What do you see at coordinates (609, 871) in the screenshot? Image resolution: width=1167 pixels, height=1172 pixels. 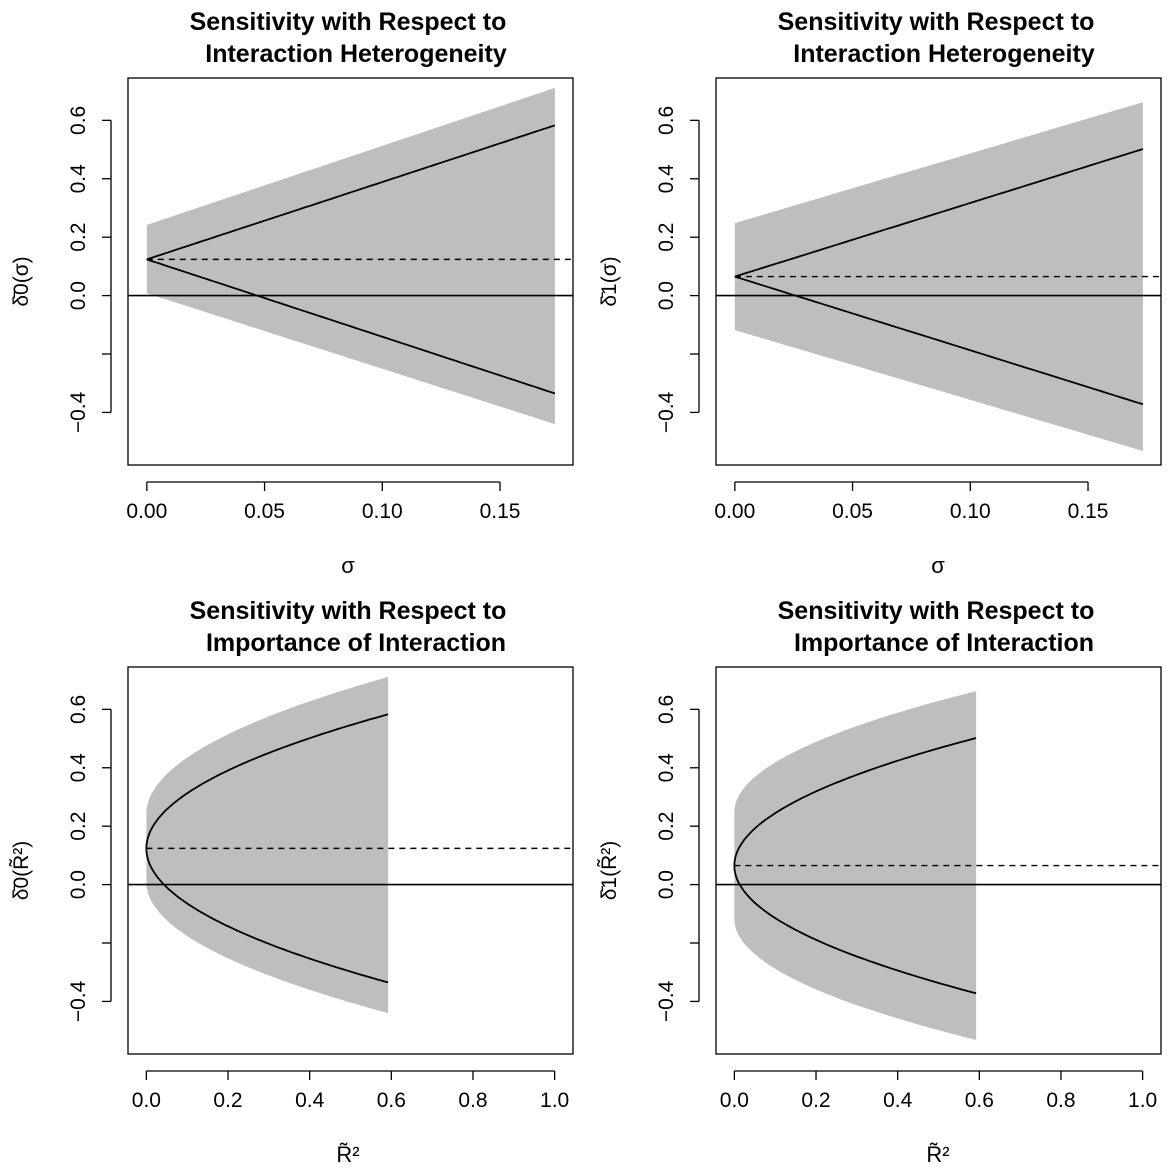 I see `y-axis-label: δ̄1(R̃²)` at bounding box center [609, 871].